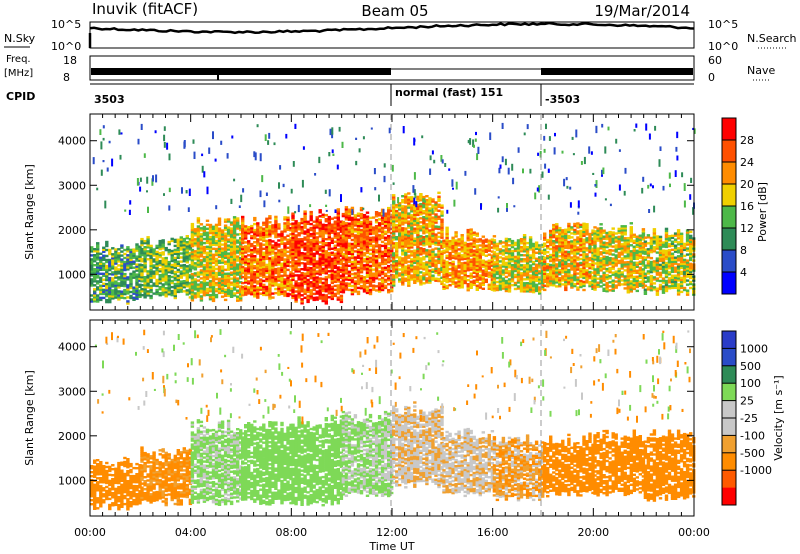  What do you see at coordinates (66, 77) in the screenshot?
I see `freq-tick-bottom: 8` at bounding box center [66, 77].